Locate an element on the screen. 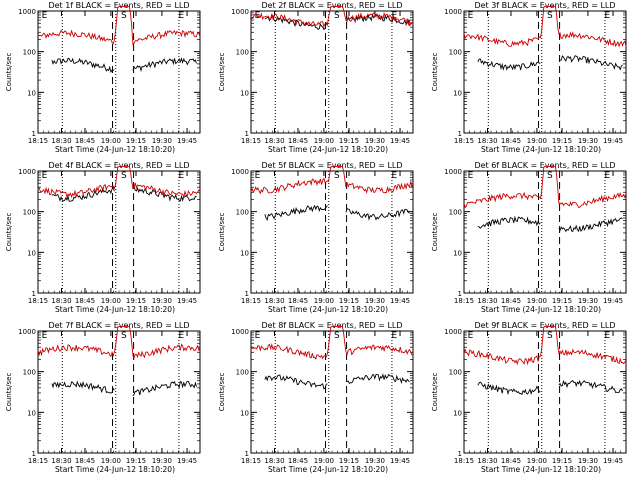 Image resolution: width=640 pixels, height=480 pixels. chart-title: Det 6f BLACK = Events, RED = LLD is located at coordinates (544, 165).